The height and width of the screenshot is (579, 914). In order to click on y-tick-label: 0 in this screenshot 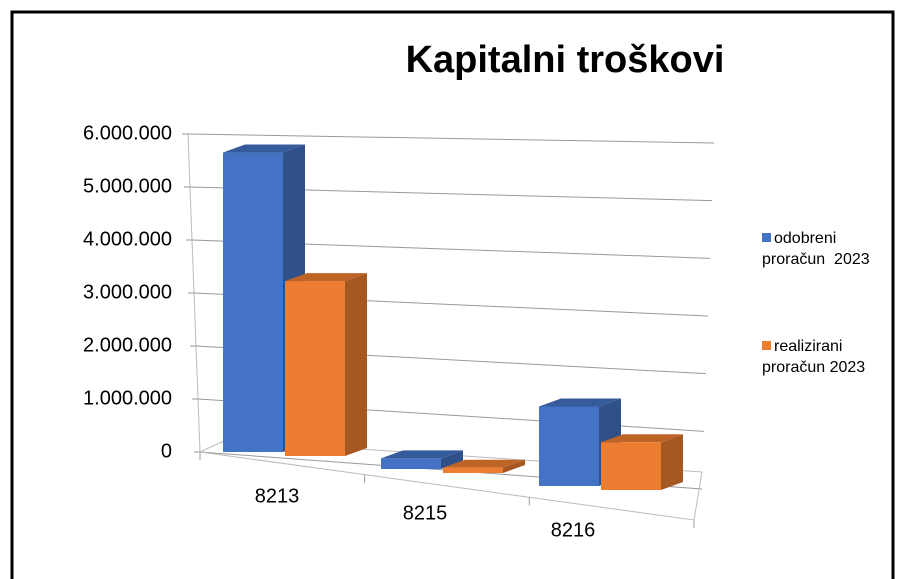, I will do `click(166, 451)`.